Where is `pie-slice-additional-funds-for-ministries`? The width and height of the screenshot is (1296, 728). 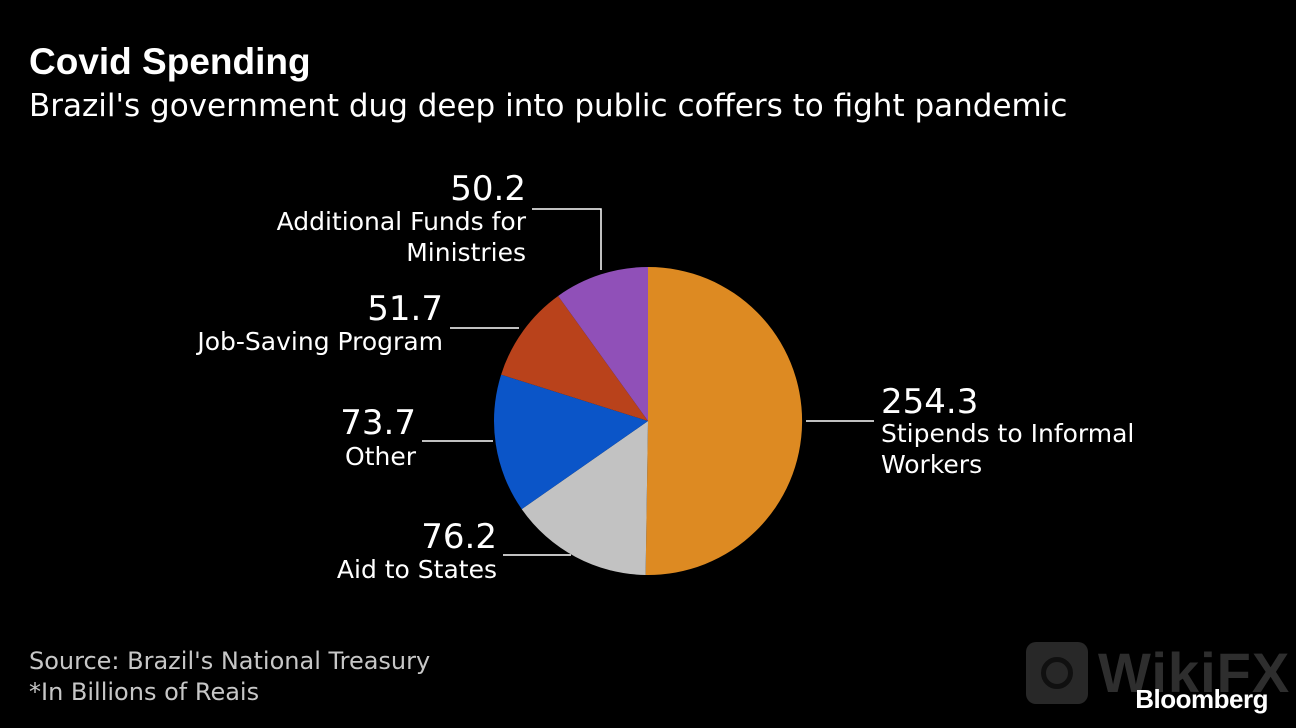
pie-slice-additional-funds-for-ministries is located at coordinates (603, 344).